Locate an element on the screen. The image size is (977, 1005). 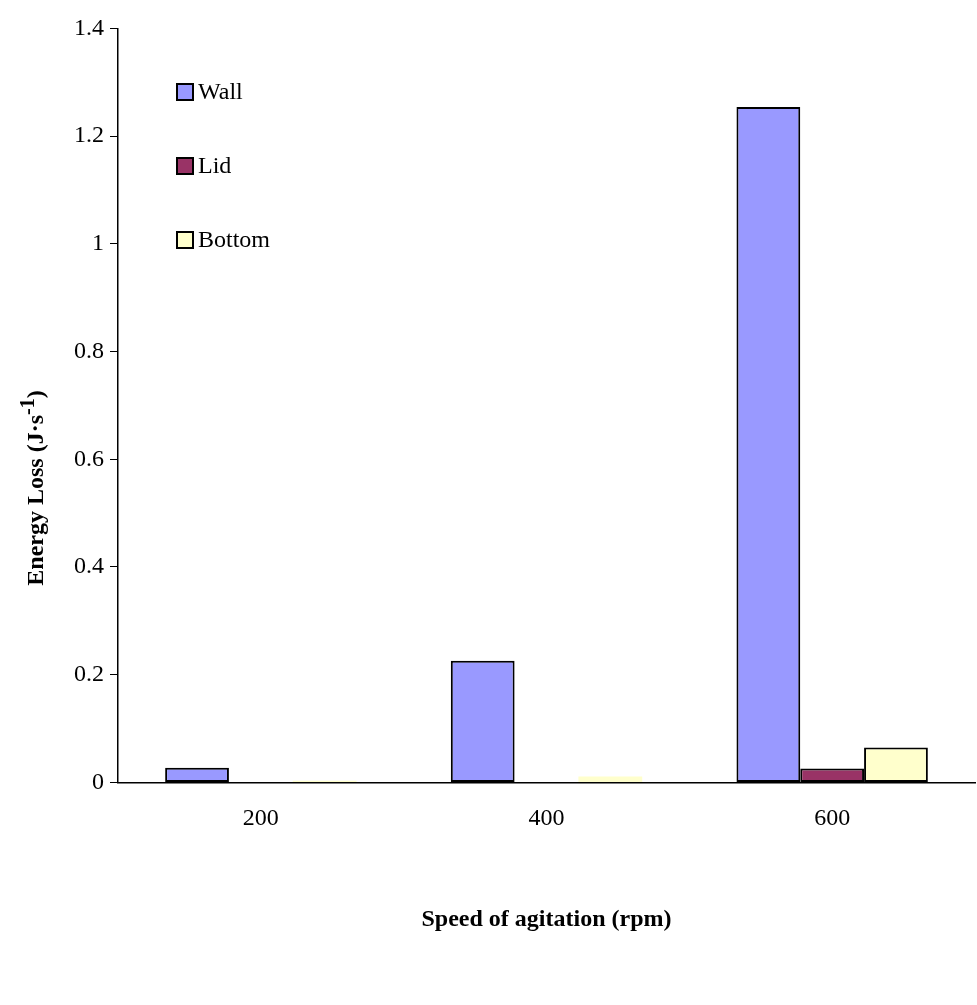
y-tick-label: 1.4 is located at coordinates (89, 26).